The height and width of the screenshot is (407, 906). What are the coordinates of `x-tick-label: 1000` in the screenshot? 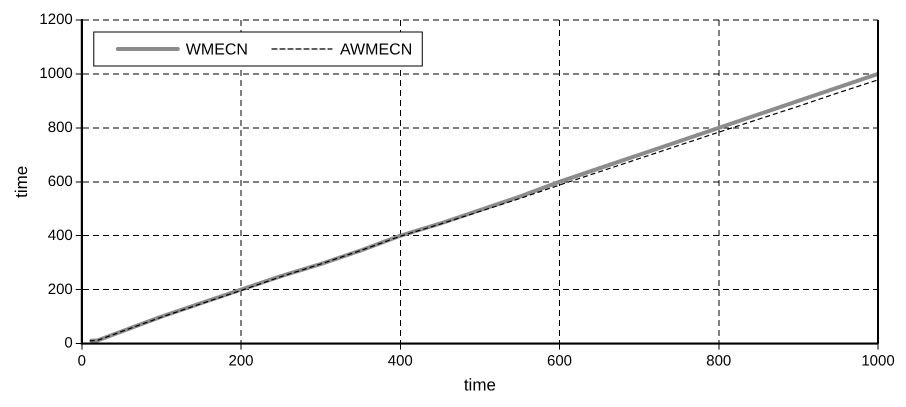 It's located at (878, 361).